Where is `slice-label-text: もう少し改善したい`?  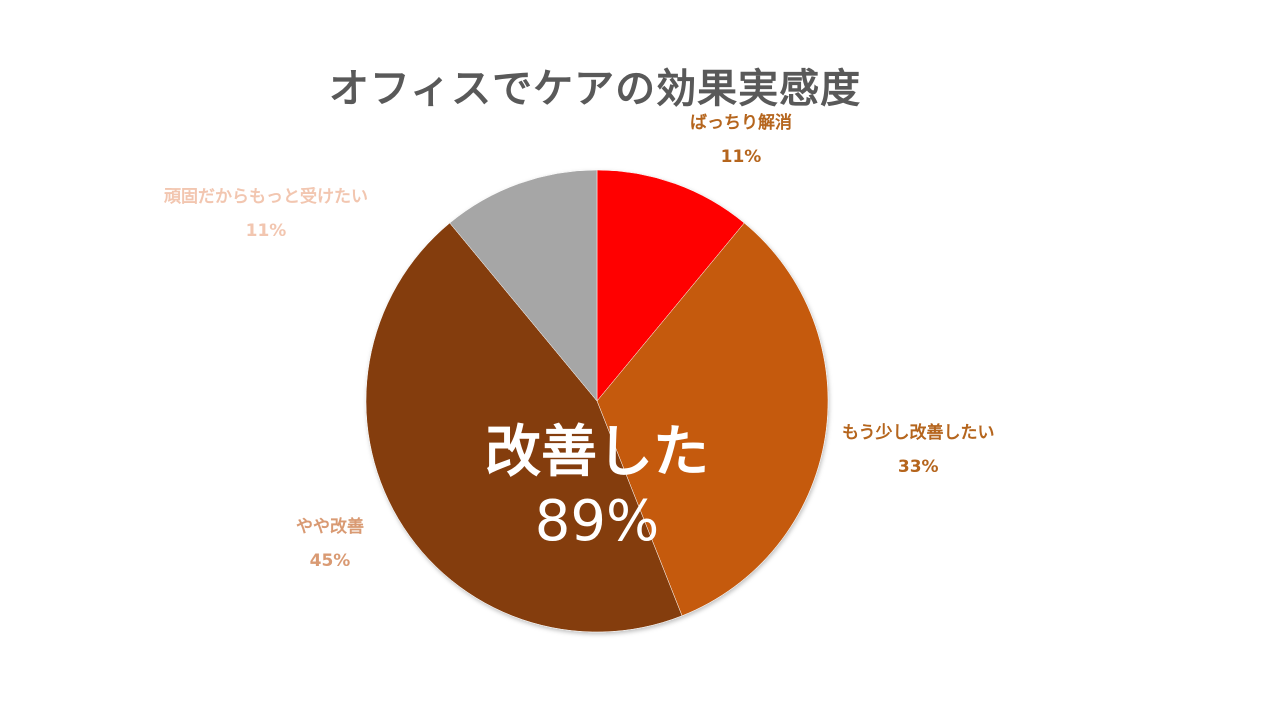 slice-label-text: もう少し改善したい is located at coordinates (918, 433).